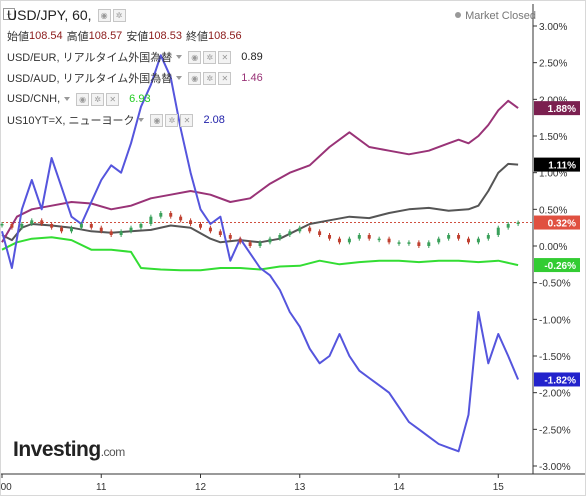 The height and width of the screenshot is (496, 586). I want to click on y-tick-label: -1.50%, so click(555, 357).